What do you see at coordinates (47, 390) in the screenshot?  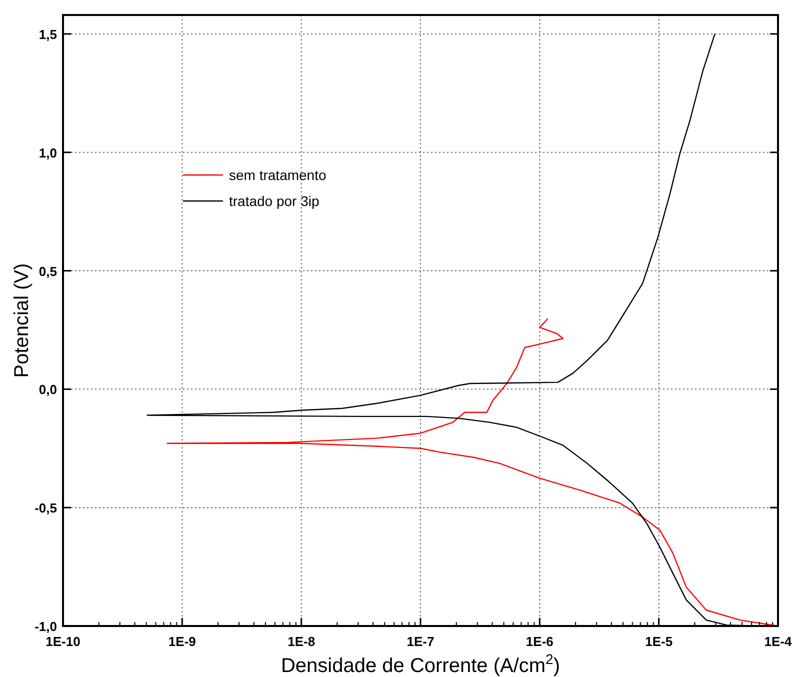 I see `y-tick-label: 0,0` at bounding box center [47, 390].